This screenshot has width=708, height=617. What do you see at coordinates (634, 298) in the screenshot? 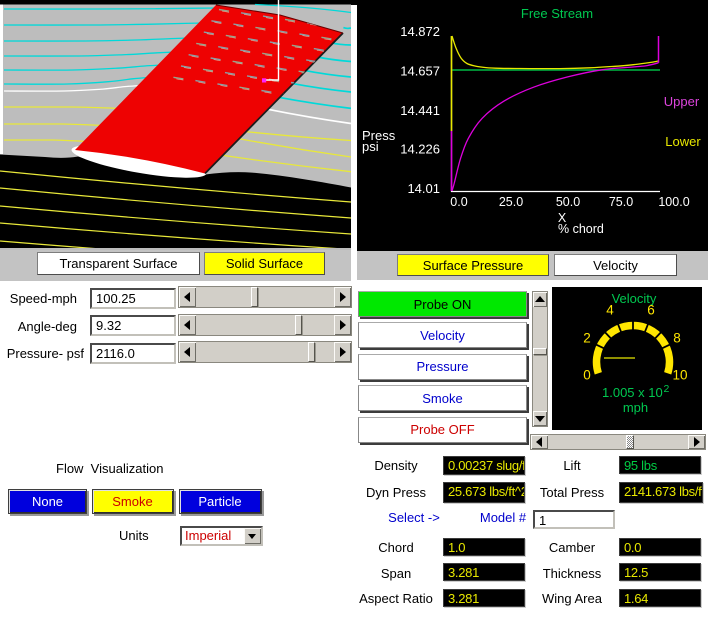
I see `svg-text: Velocity` at bounding box center [634, 298].